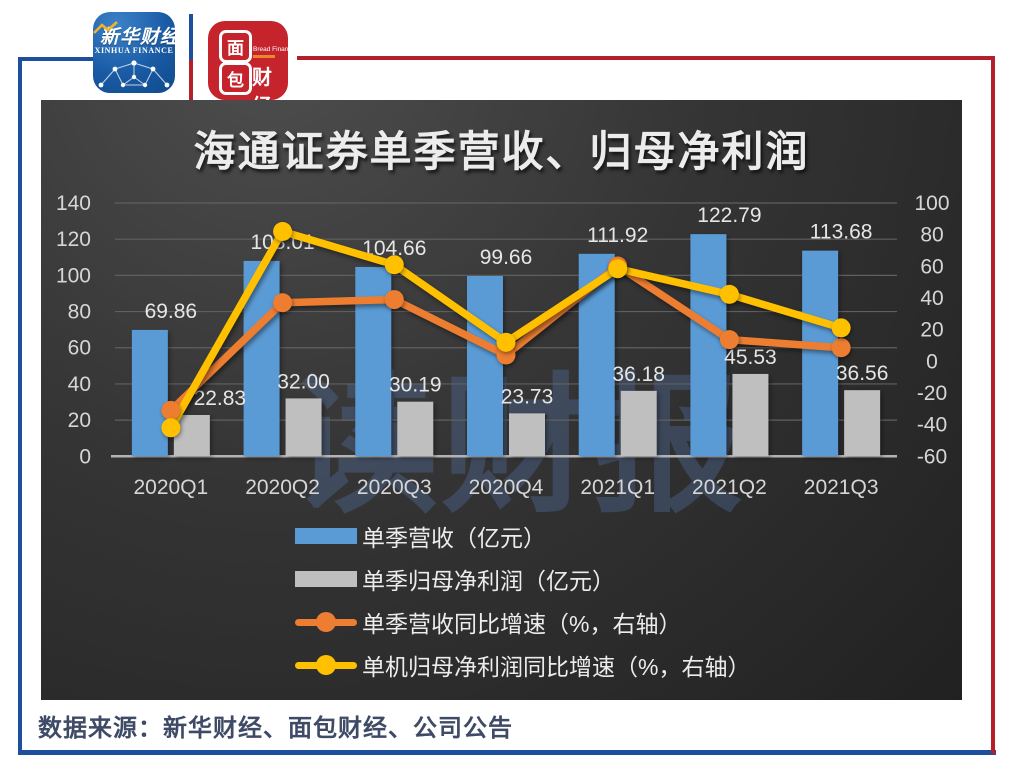  I want to click on svg-text: 113.68, so click(841, 232).